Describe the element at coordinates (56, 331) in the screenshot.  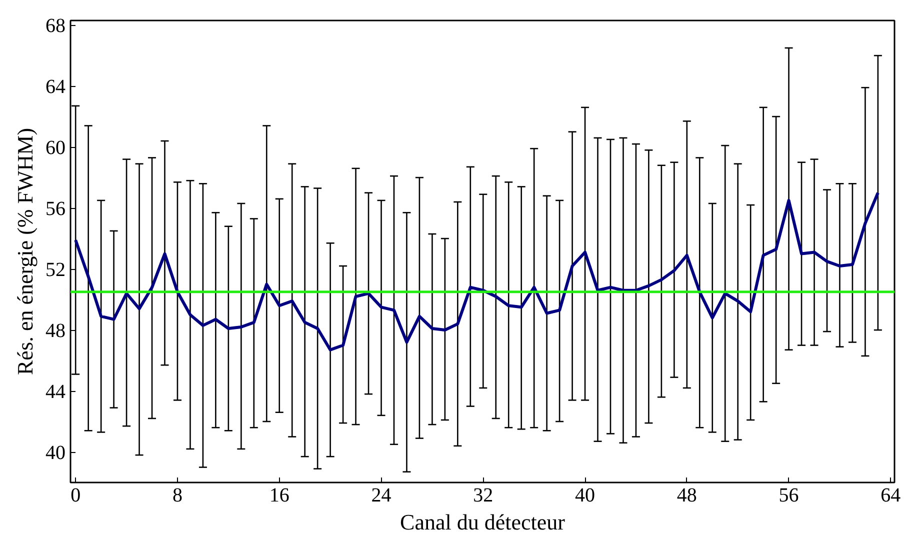
I see `y-tick-label: 48` at that location.